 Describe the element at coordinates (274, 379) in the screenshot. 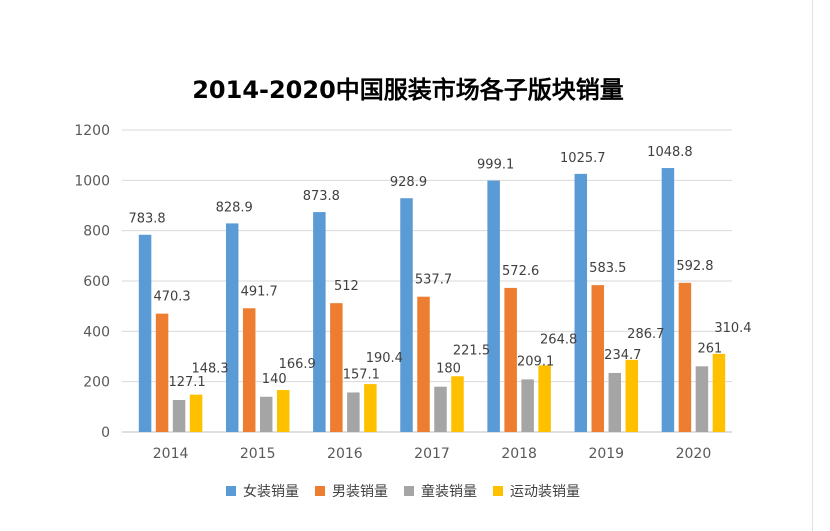

I see `data-label: 140` at that location.